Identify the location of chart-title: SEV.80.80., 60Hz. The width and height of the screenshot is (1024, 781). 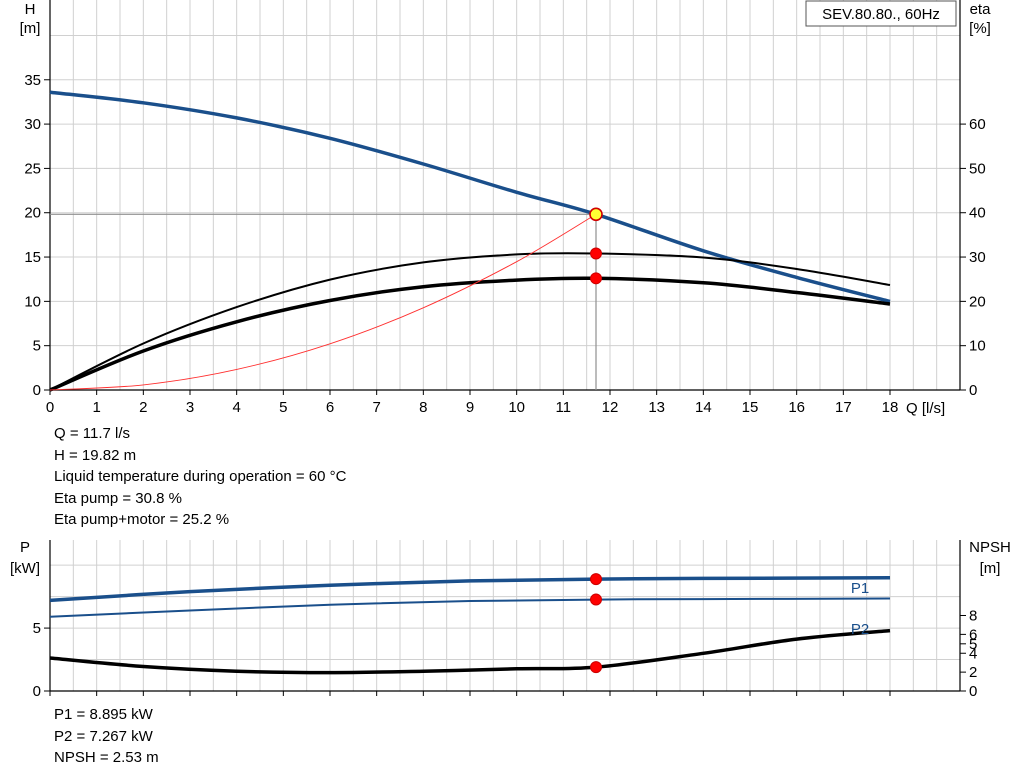
(881, 14).